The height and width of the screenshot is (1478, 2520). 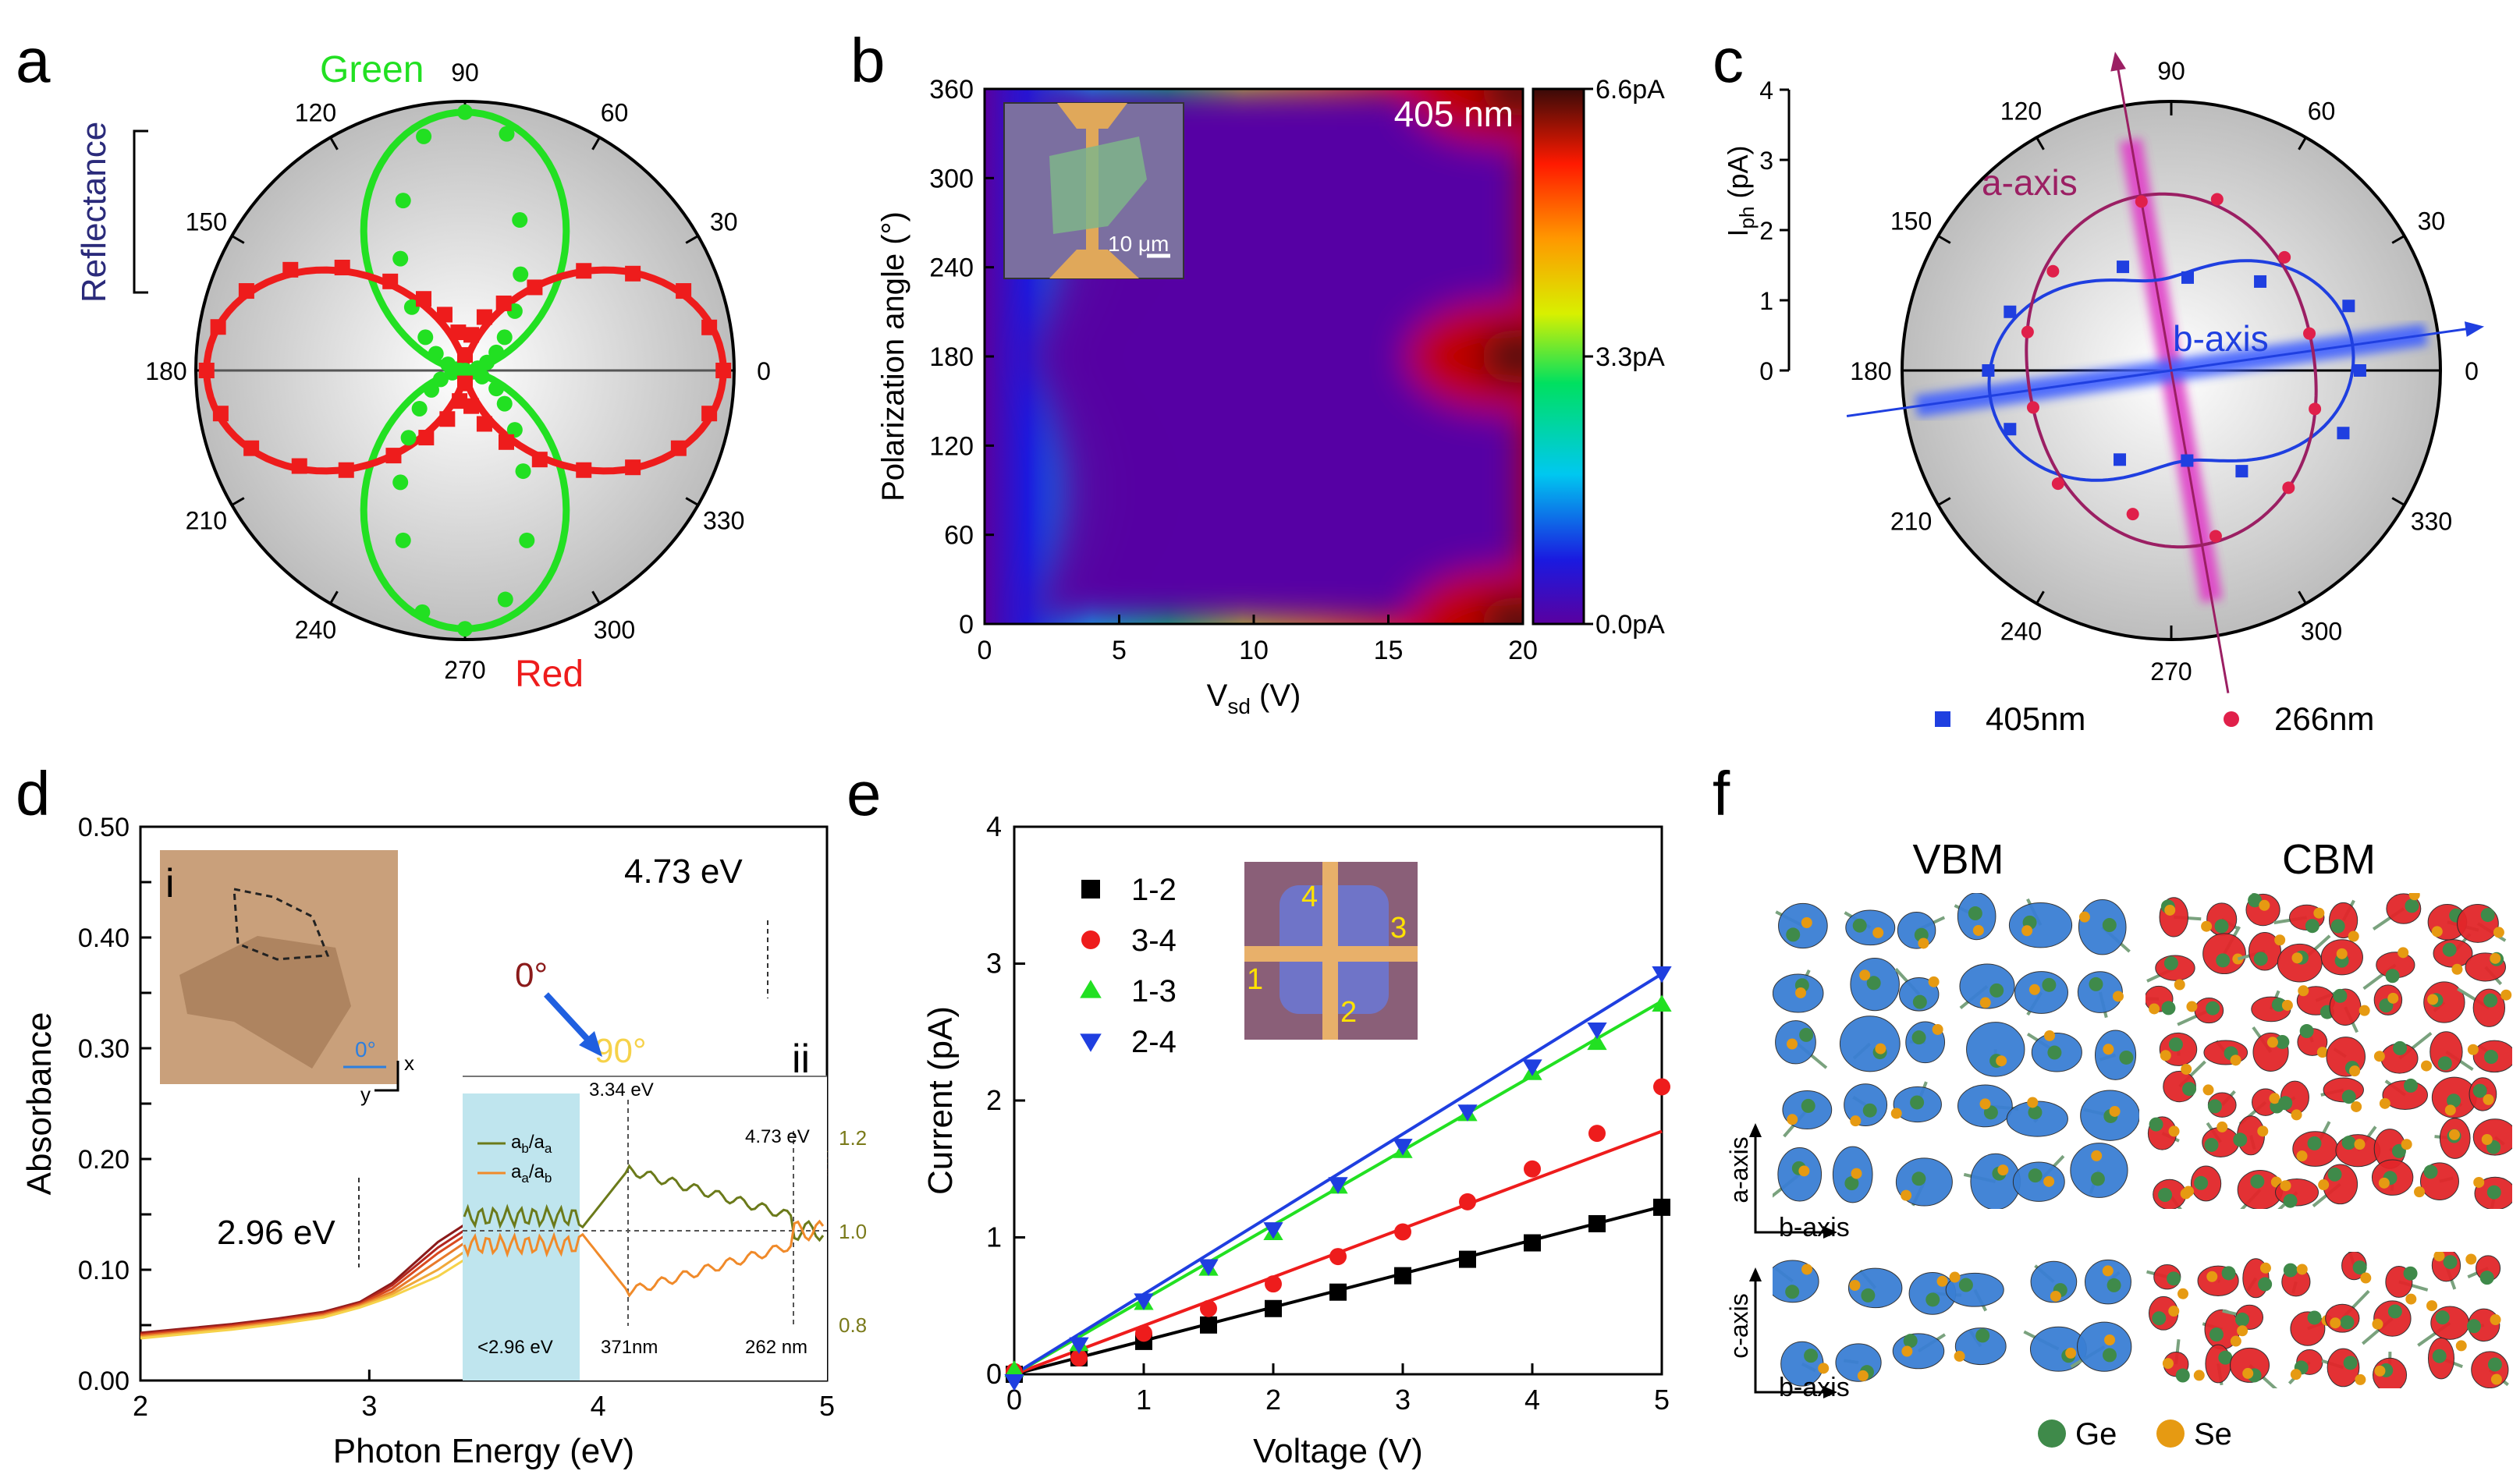 What do you see at coordinates (776, 1348) in the screenshot?
I see `inset-ii-annotation-262: 262 nm` at bounding box center [776, 1348].